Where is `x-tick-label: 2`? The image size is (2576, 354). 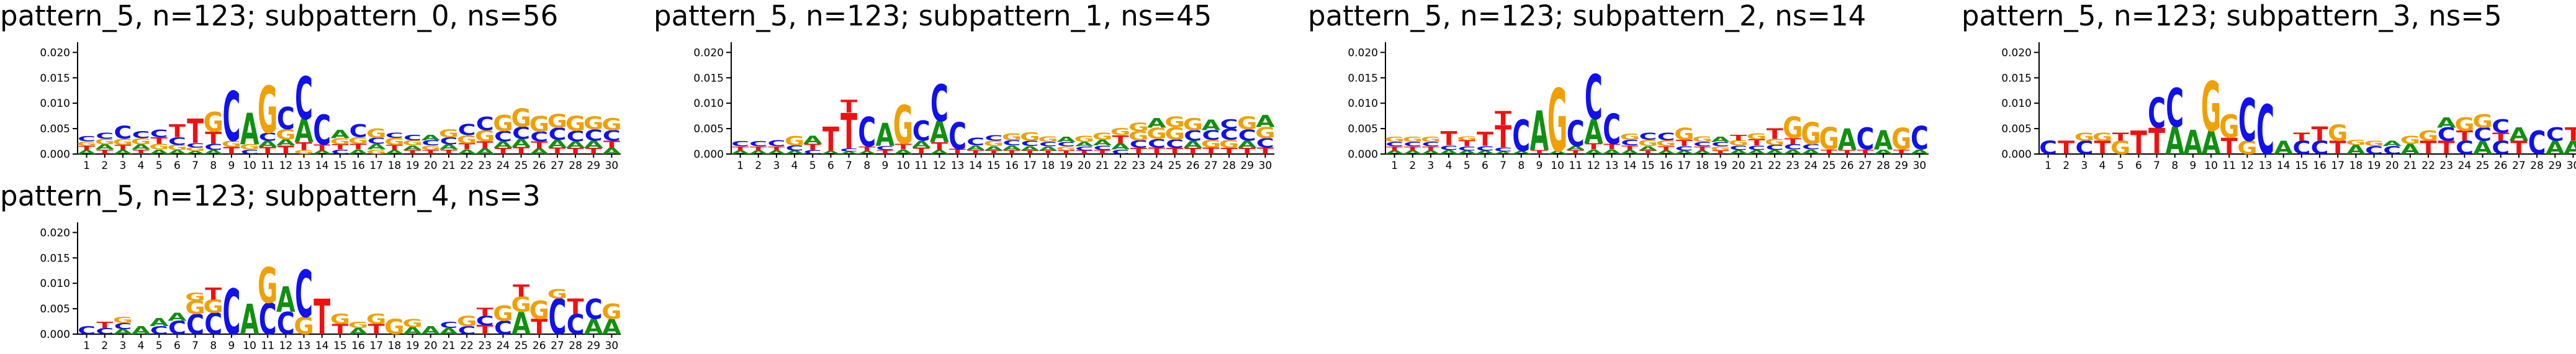 x-tick-label: 2 is located at coordinates (2066, 166).